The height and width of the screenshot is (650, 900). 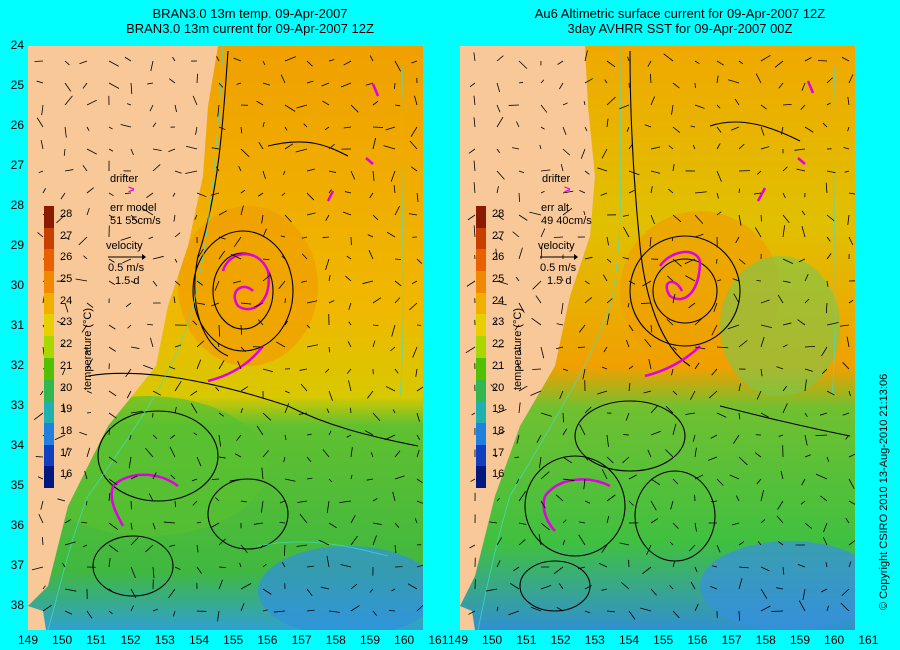 I want to click on colorbar-tick-label: 19, so click(x=498, y=409).